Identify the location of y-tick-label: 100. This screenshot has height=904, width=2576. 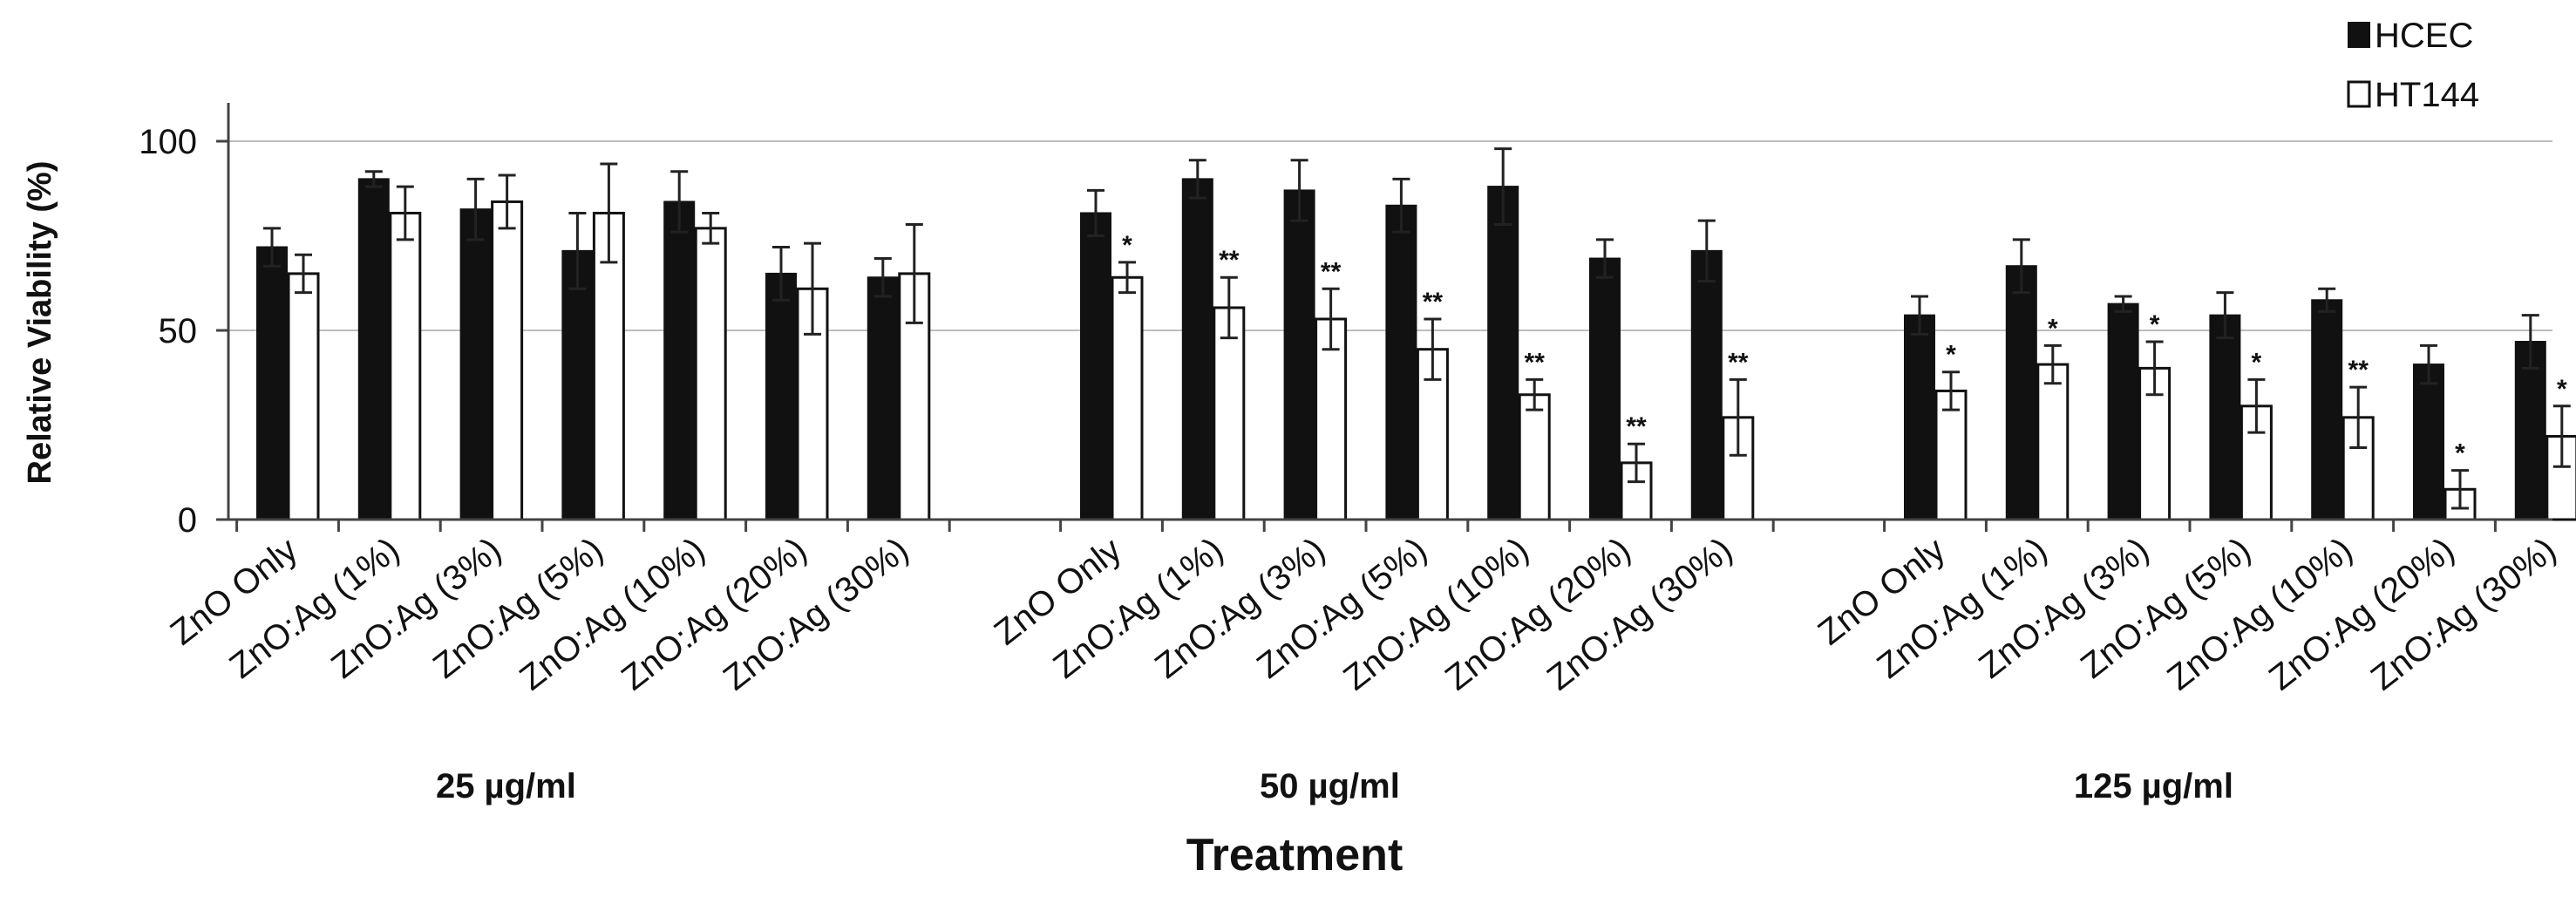
(168, 142).